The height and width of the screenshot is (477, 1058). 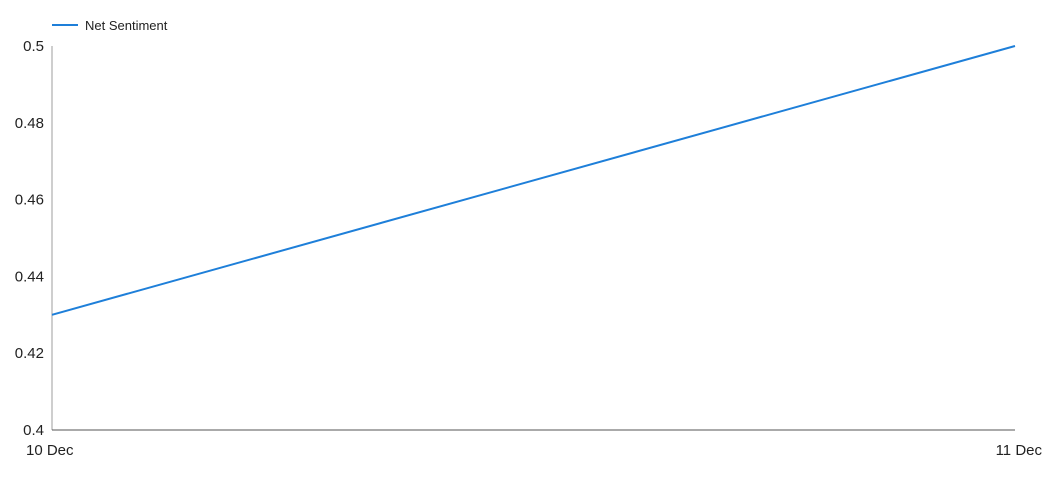 What do you see at coordinates (29, 238) in the screenshot?
I see `y-tick-labels: 0.4 0.42 0.44 0.46 0.48 0.5` at bounding box center [29, 238].